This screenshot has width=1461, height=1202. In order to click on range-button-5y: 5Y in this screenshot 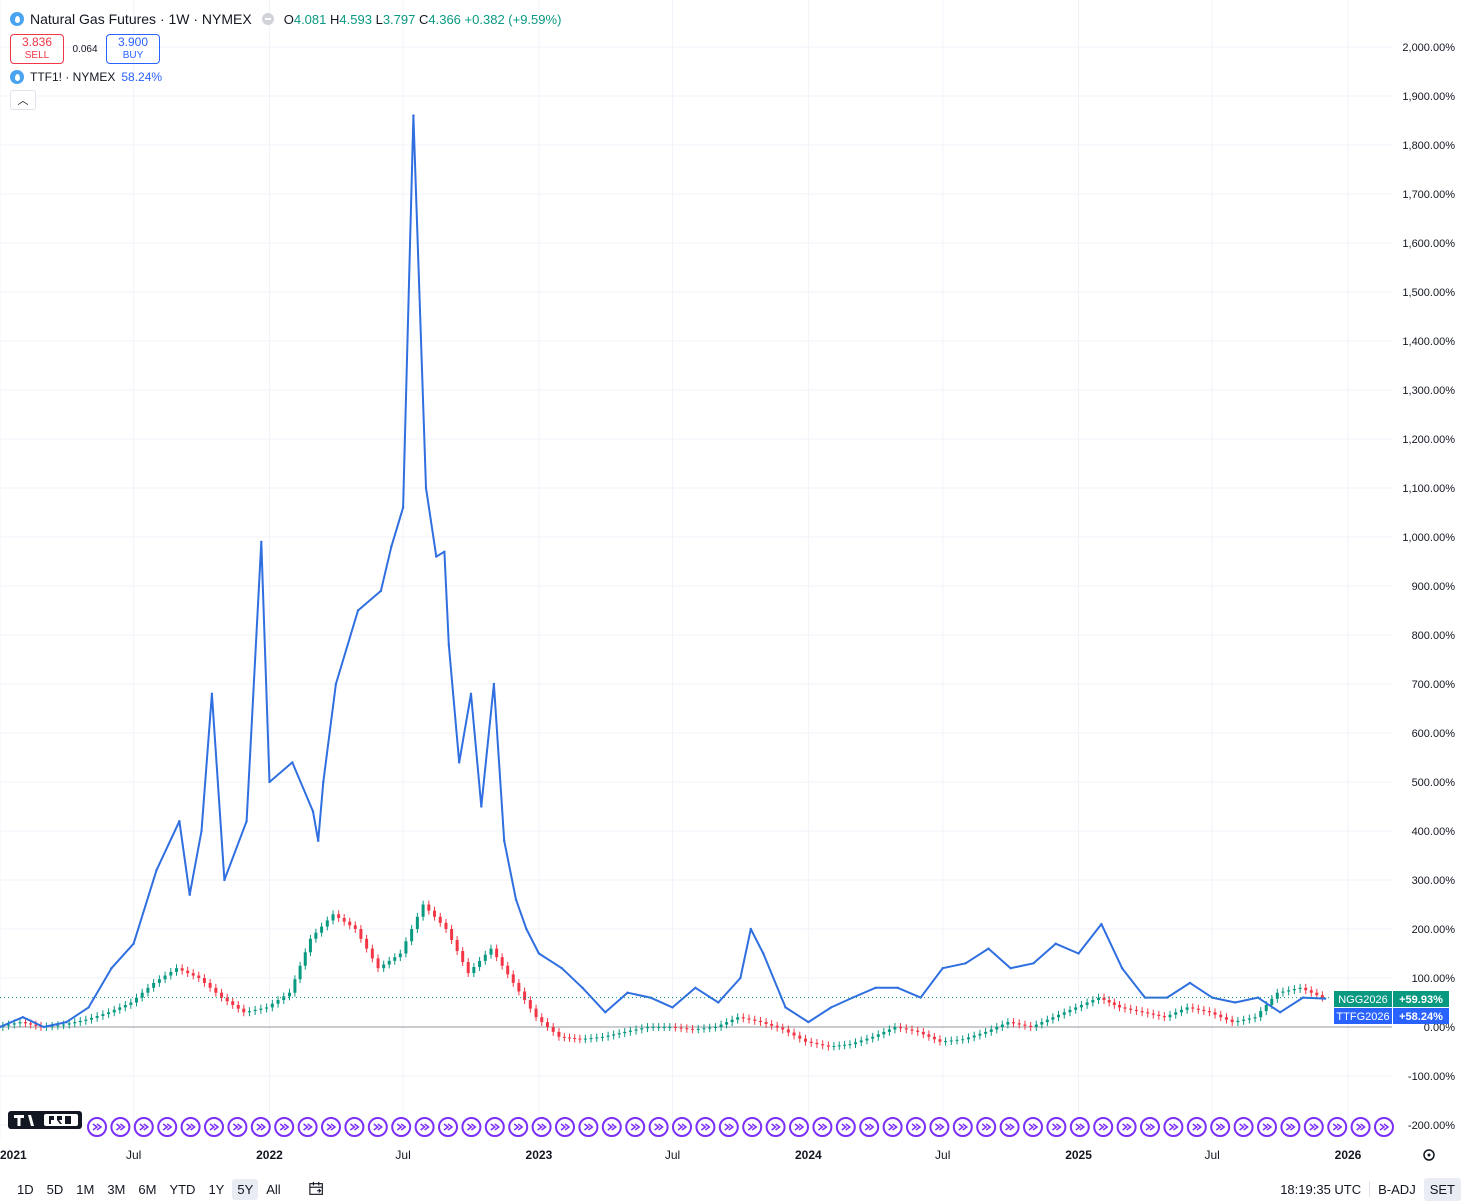, I will do `click(245, 1189)`.